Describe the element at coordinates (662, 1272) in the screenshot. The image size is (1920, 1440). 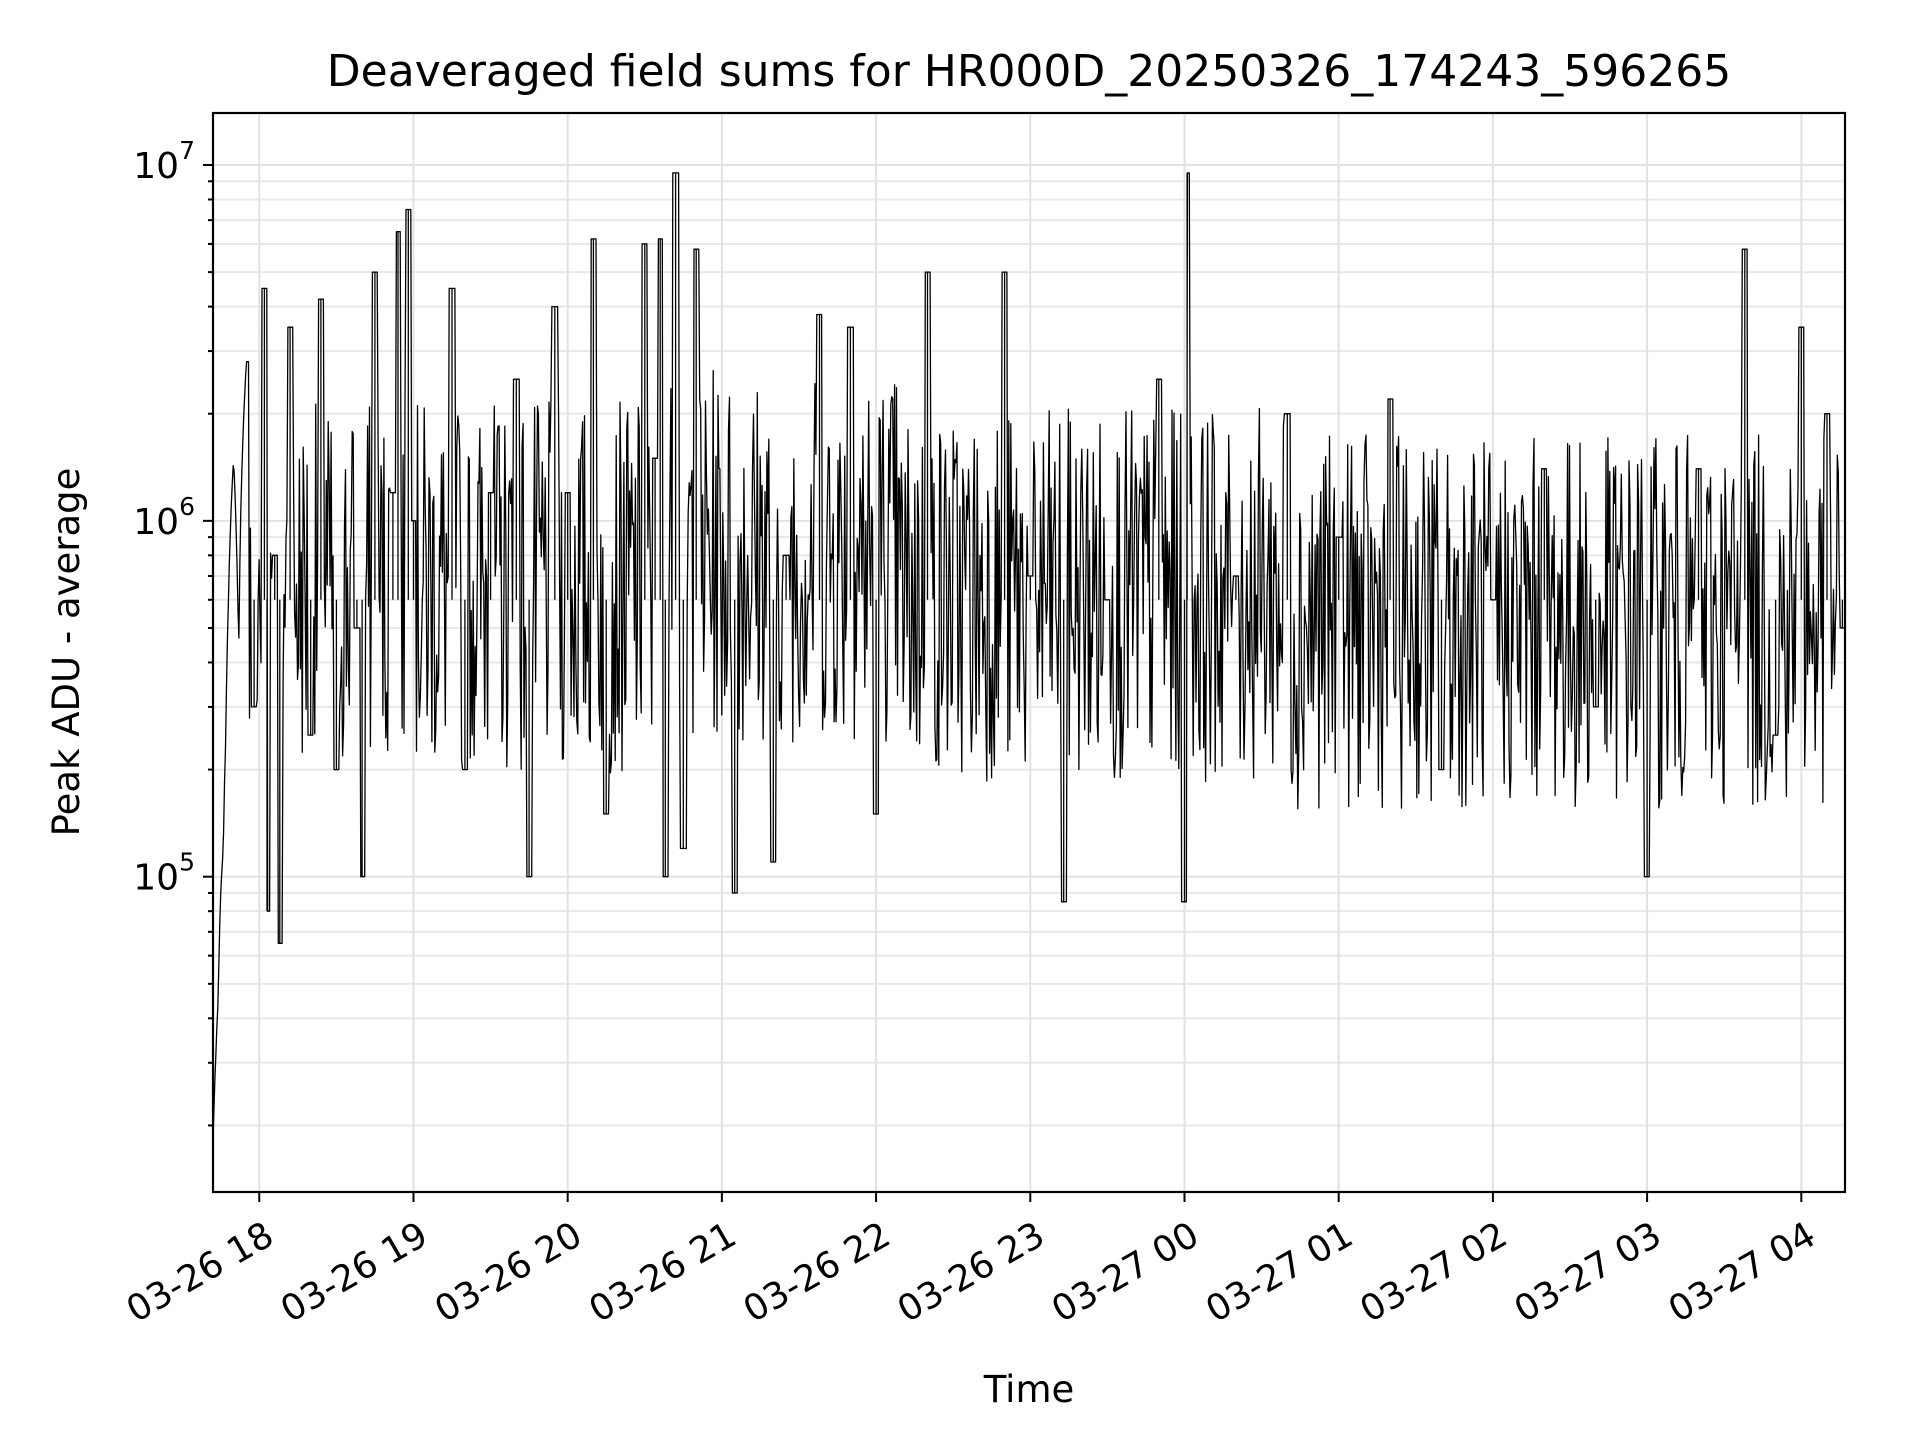
I see `x-tick-label: 03-26 21` at that location.